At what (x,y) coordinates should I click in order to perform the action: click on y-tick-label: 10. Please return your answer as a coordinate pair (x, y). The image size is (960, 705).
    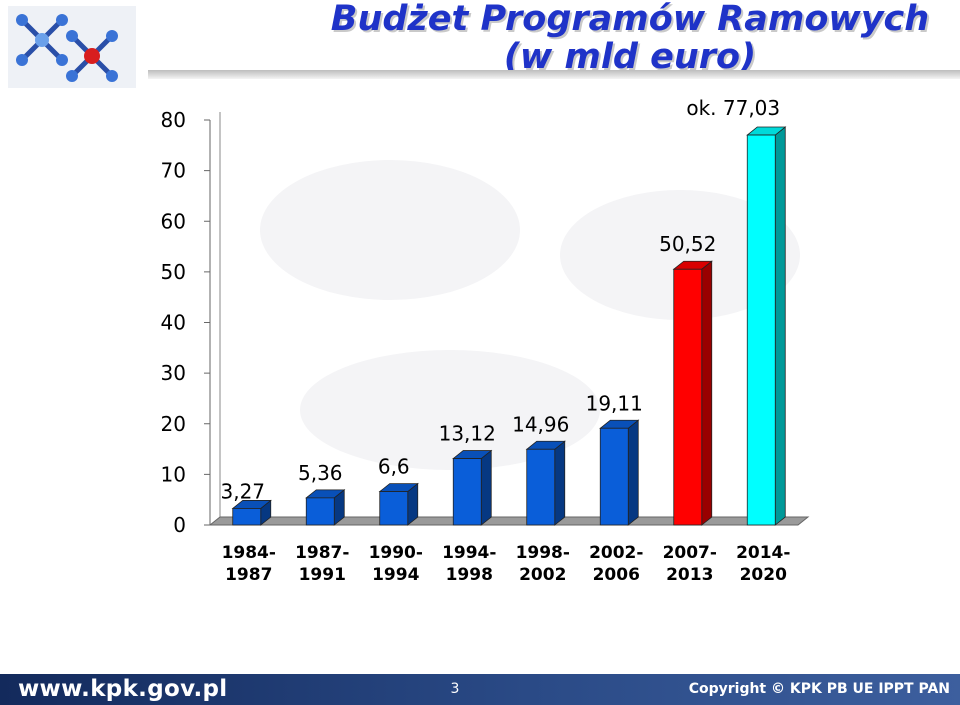
    Looking at the image, I should click on (173, 474).